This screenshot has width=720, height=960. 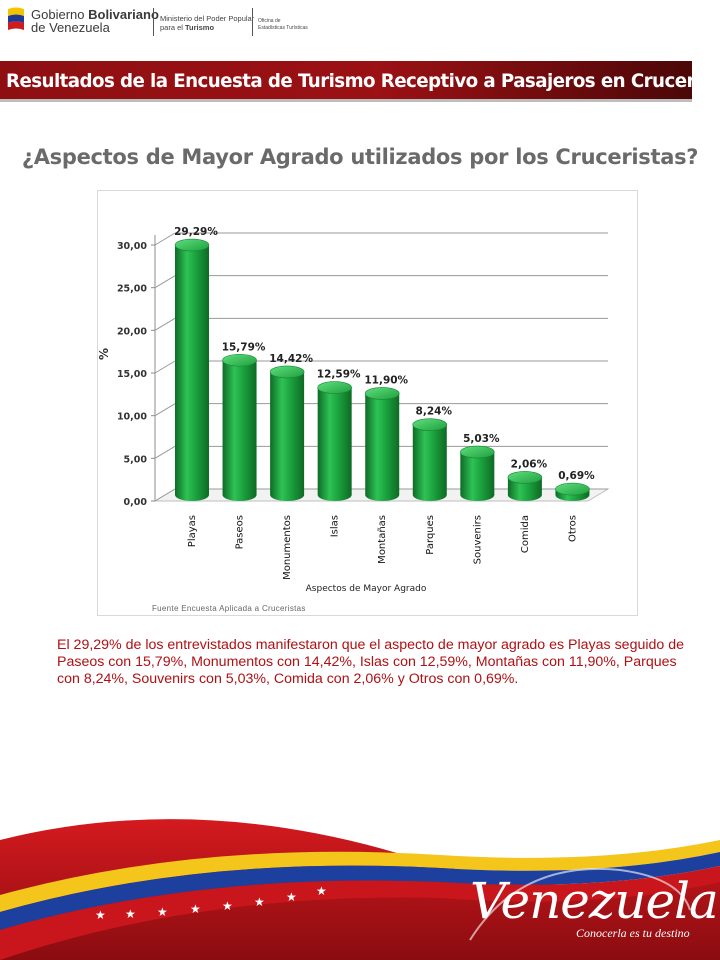 What do you see at coordinates (132, 331) in the screenshot?
I see `y-tick-label: 20,00` at bounding box center [132, 331].